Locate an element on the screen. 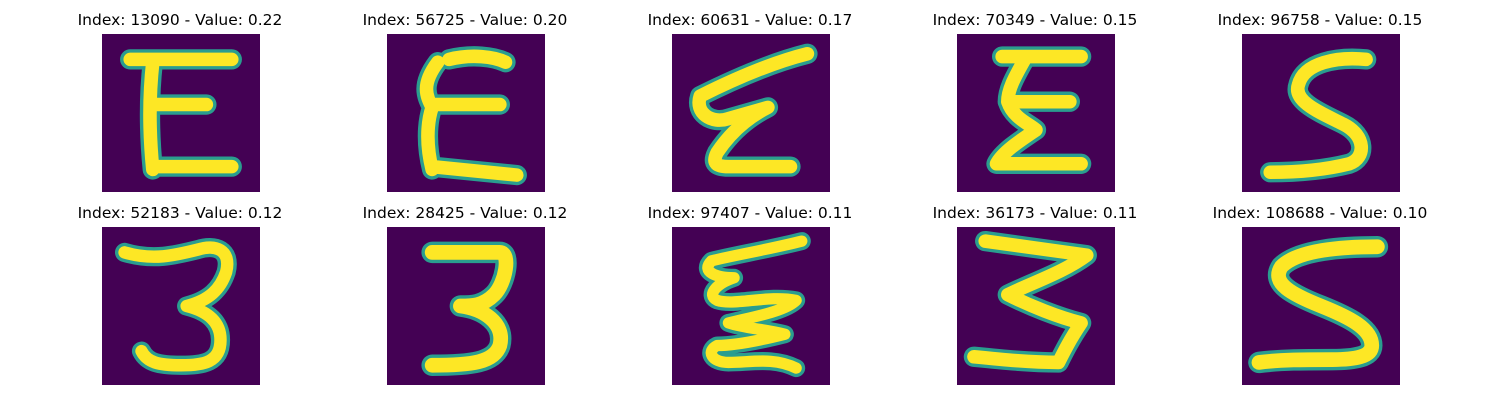  panel-6: Index: 52183 - Value: 0.12 is located at coordinates (180, 298).